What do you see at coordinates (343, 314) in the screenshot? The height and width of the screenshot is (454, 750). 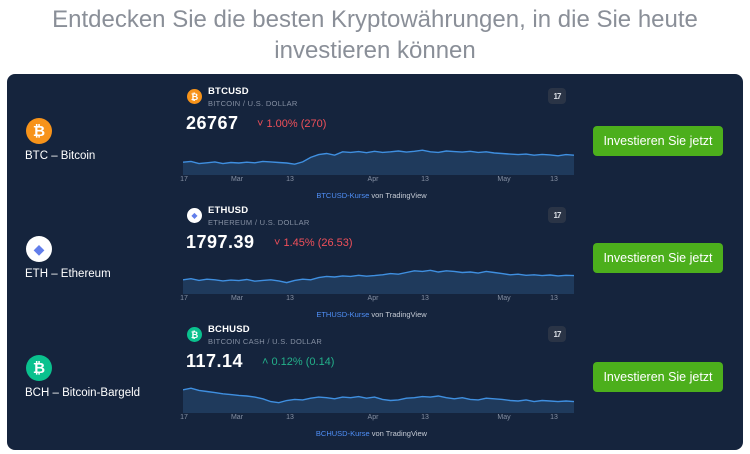 I see `attribution-link: ETHUSD-Kurse` at bounding box center [343, 314].